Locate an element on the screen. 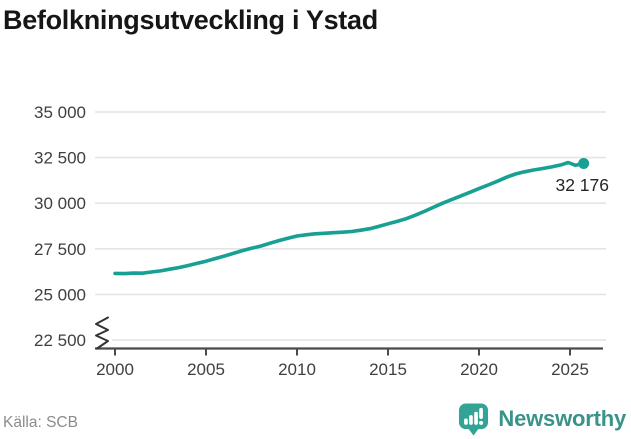  x-tick-label: 2020 is located at coordinates (479, 369).